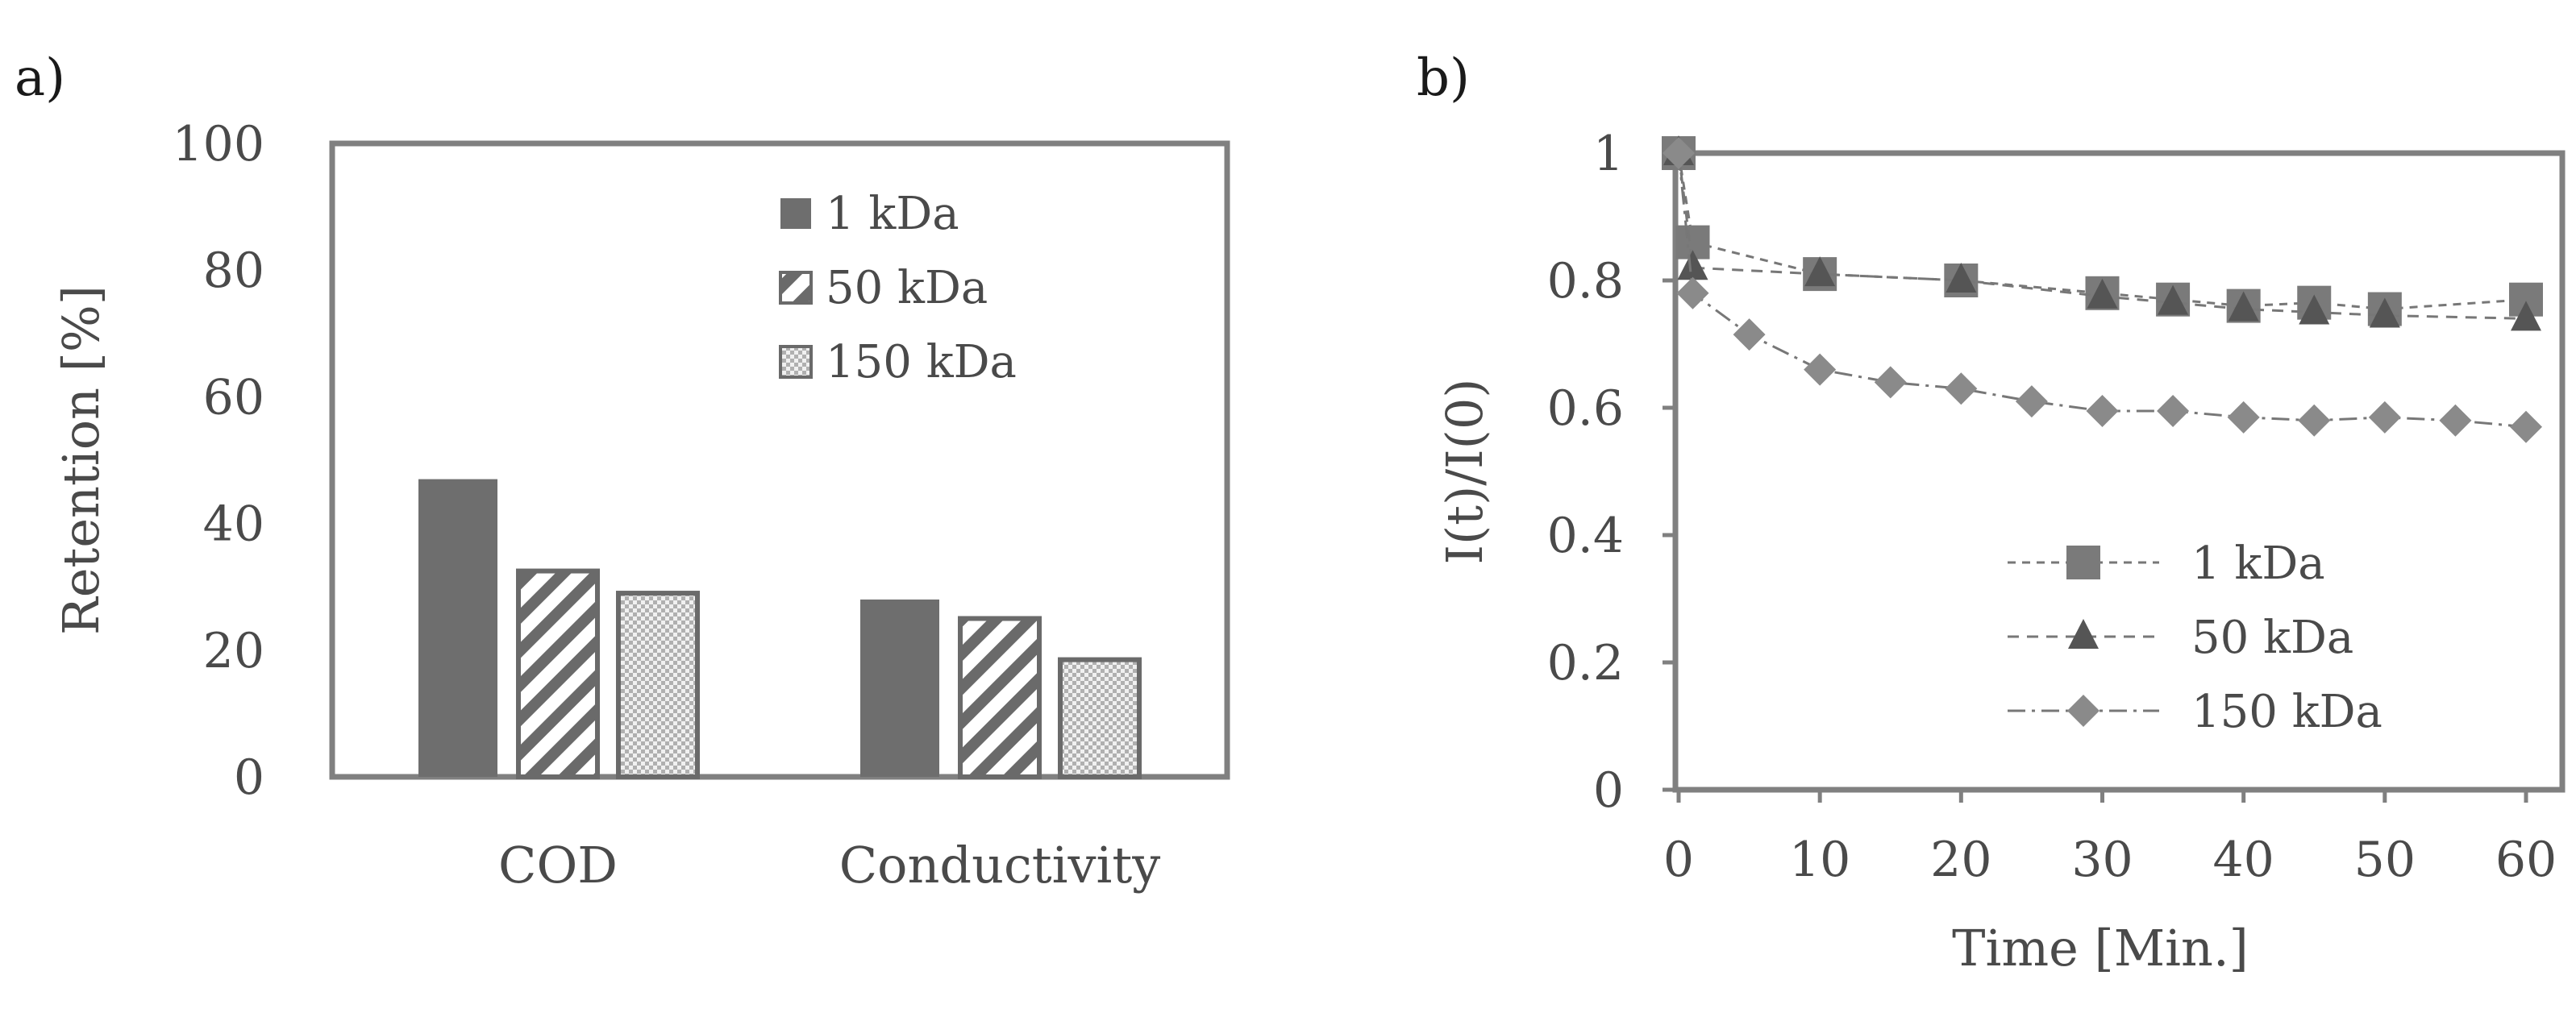 This screenshot has height=1017, width=2576. What do you see at coordinates (1444, 78) in the screenshot?
I see `panel-b-label: b)` at bounding box center [1444, 78].